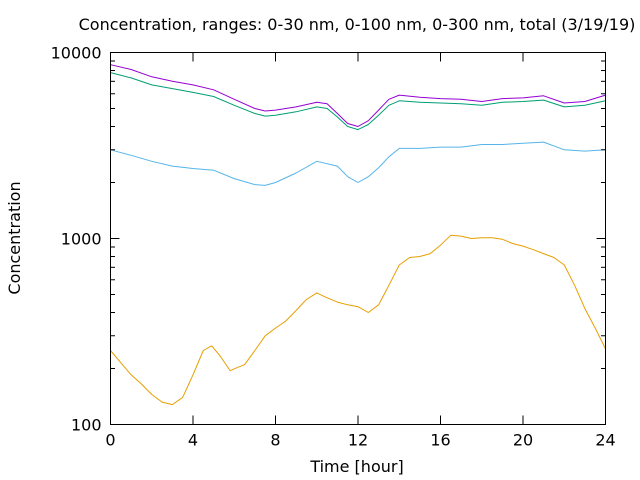  What do you see at coordinates (76, 53) in the screenshot?
I see `y-tick-label: 10000` at bounding box center [76, 53].